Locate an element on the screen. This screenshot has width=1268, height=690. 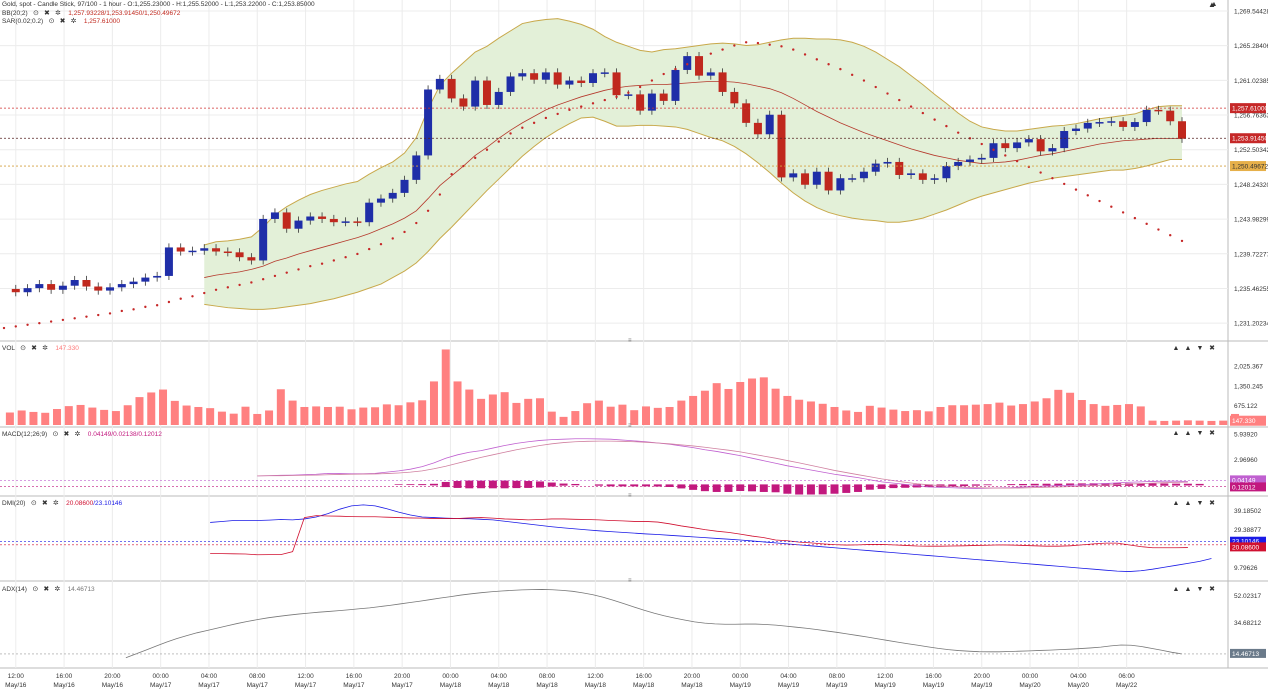
time-tick-label: 00:00 is located at coordinates (1030, 676).